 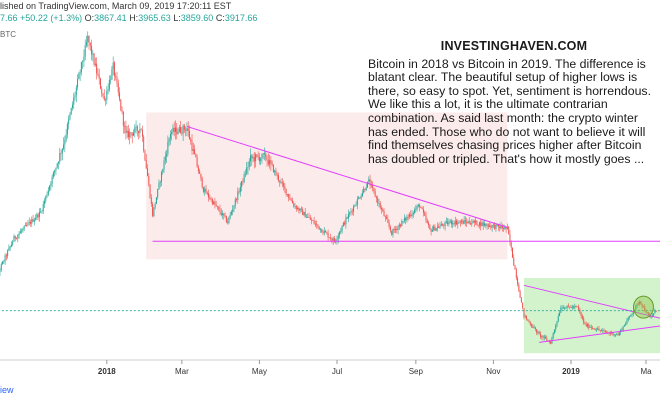 What do you see at coordinates (7, 390) in the screenshot?
I see `footer-link: iew` at bounding box center [7, 390].